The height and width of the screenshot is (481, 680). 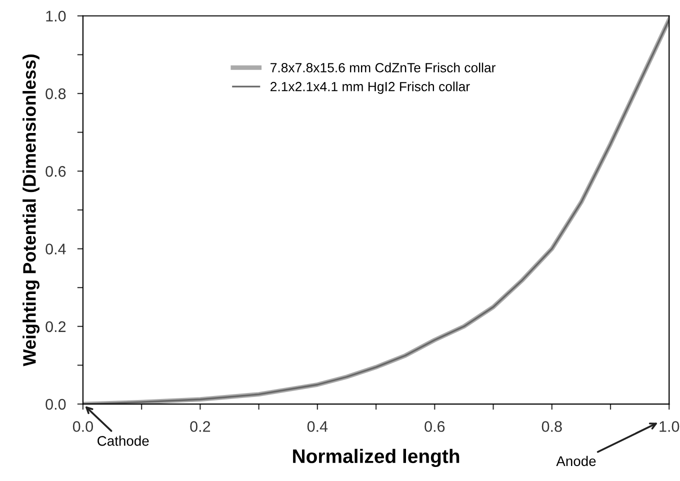 What do you see at coordinates (56, 249) in the screenshot?
I see `y-tick-label: 0.4` at bounding box center [56, 249].